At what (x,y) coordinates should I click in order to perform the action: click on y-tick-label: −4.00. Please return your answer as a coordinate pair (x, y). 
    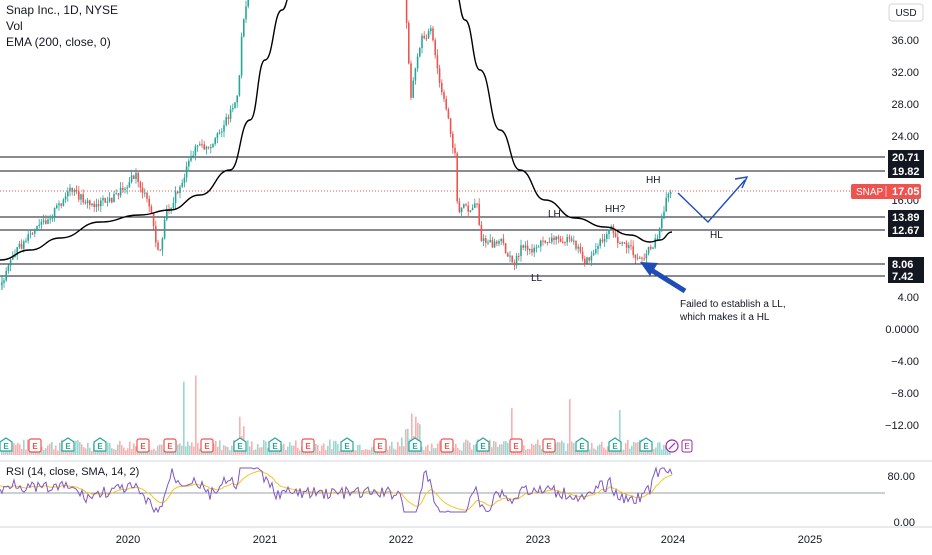
    Looking at the image, I should click on (905, 362).